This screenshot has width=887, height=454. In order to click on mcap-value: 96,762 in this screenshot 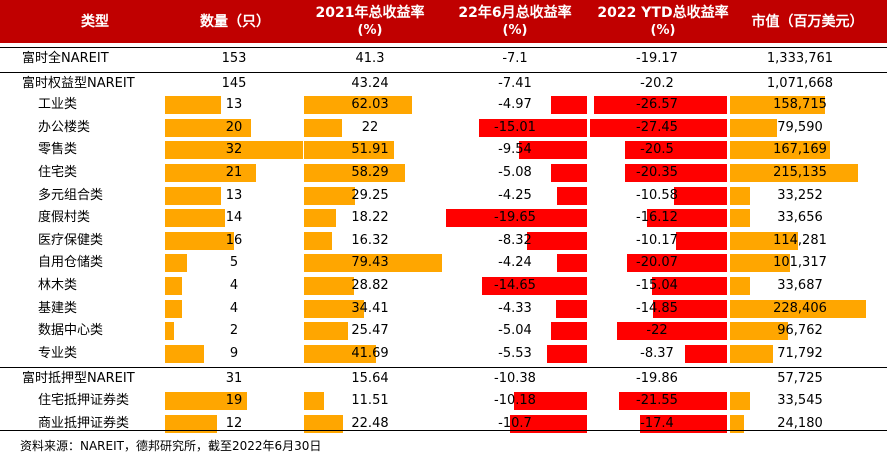, I will do `click(800, 331)`.